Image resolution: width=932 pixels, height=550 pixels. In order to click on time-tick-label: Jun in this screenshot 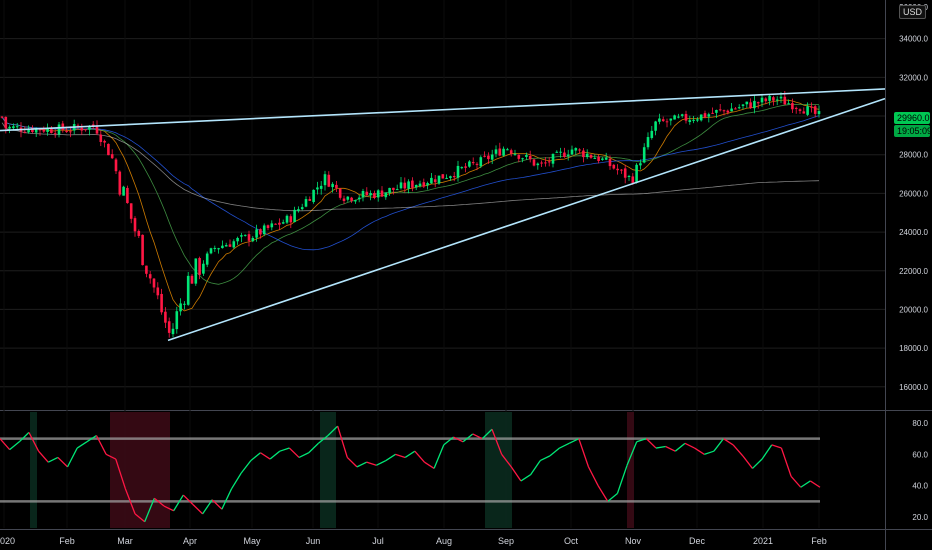, I will do `click(313, 541)`.